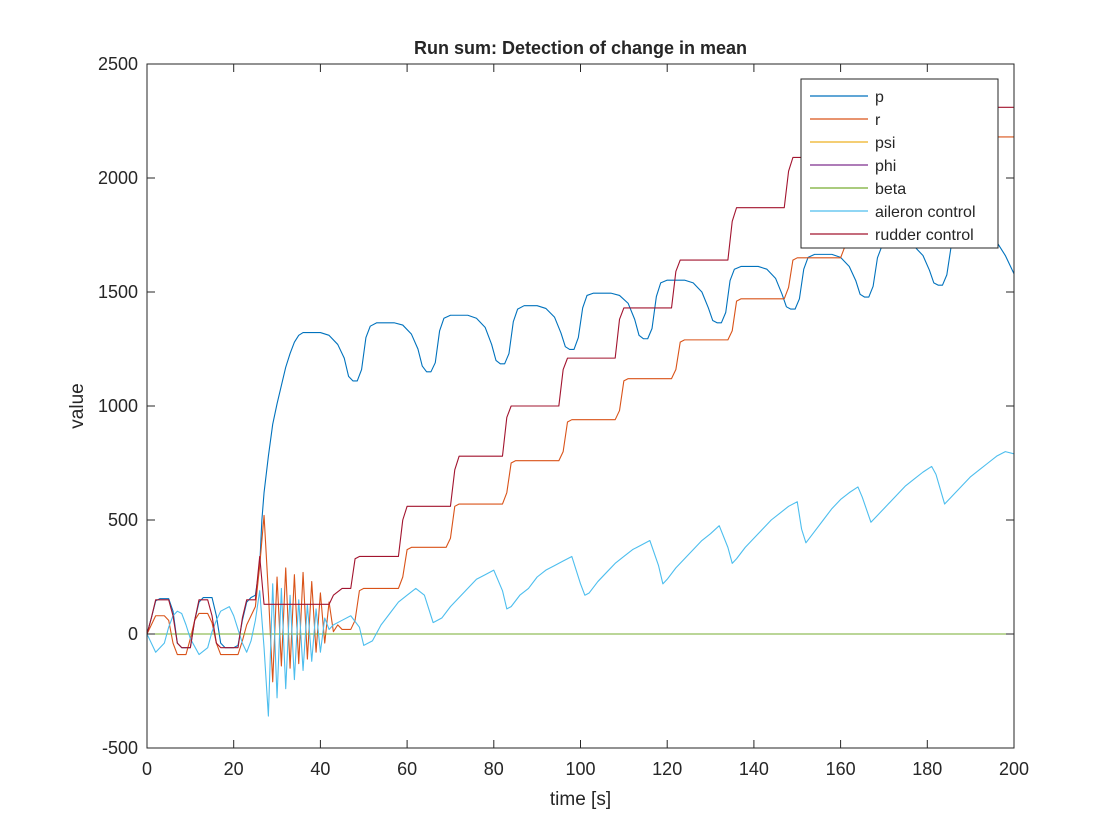 This screenshot has height=840, width=1120. What do you see at coordinates (924, 235) in the screenshot?
I see `legend-entry-label: rudder control` at bounding box center [924, 235].